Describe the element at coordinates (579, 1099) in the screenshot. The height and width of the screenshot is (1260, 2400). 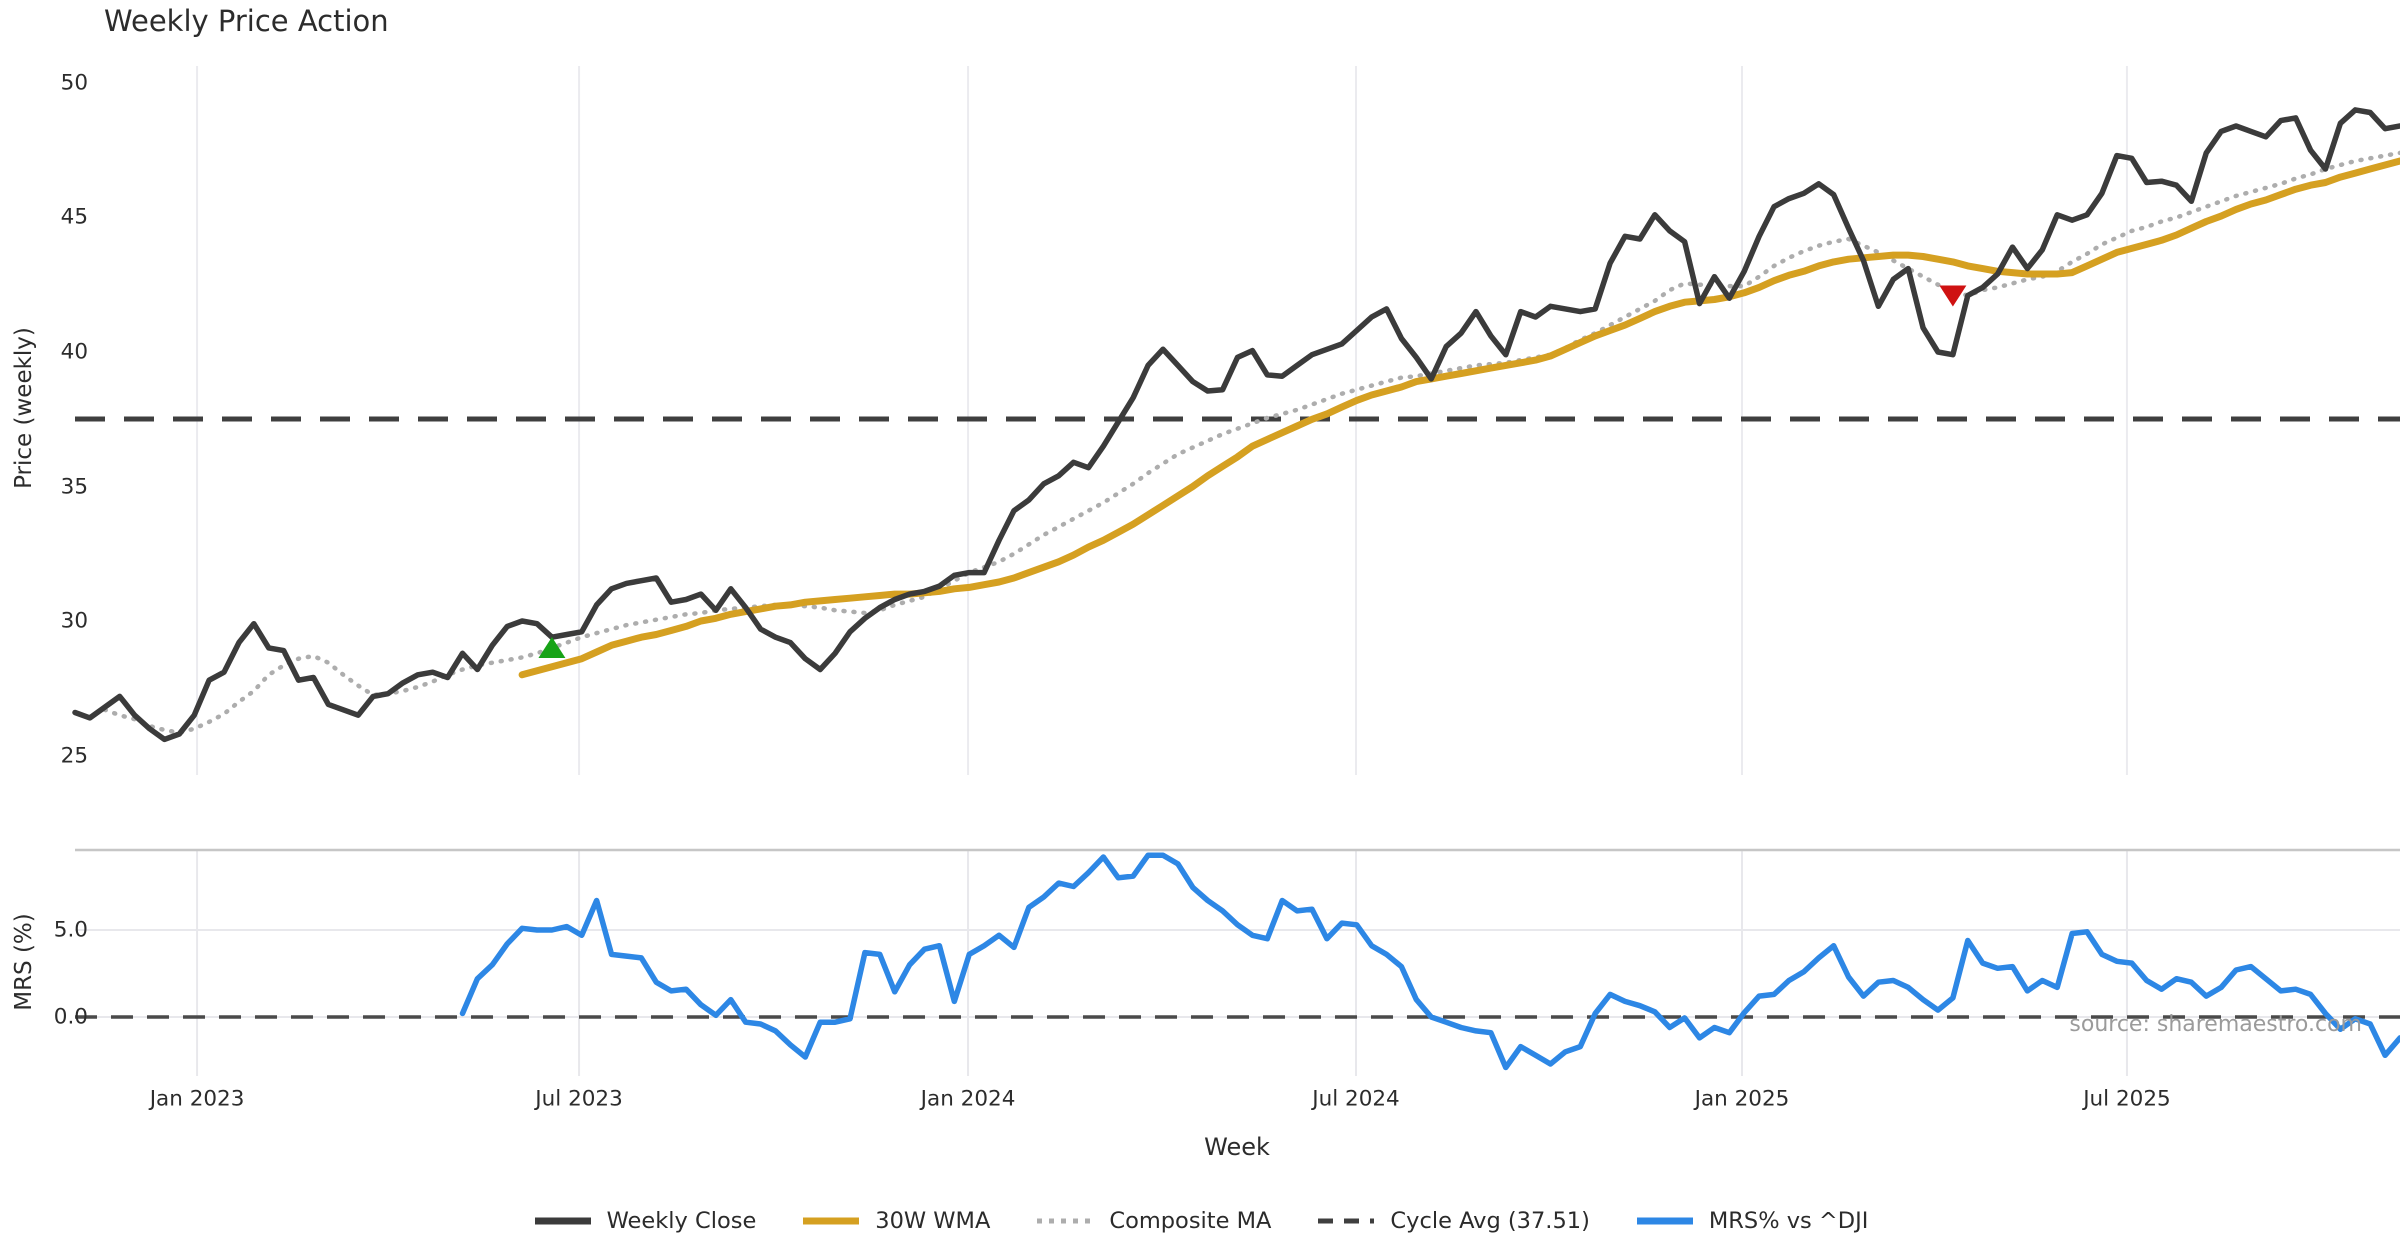
I see `date-tick-label: Jul 2023` at that location.